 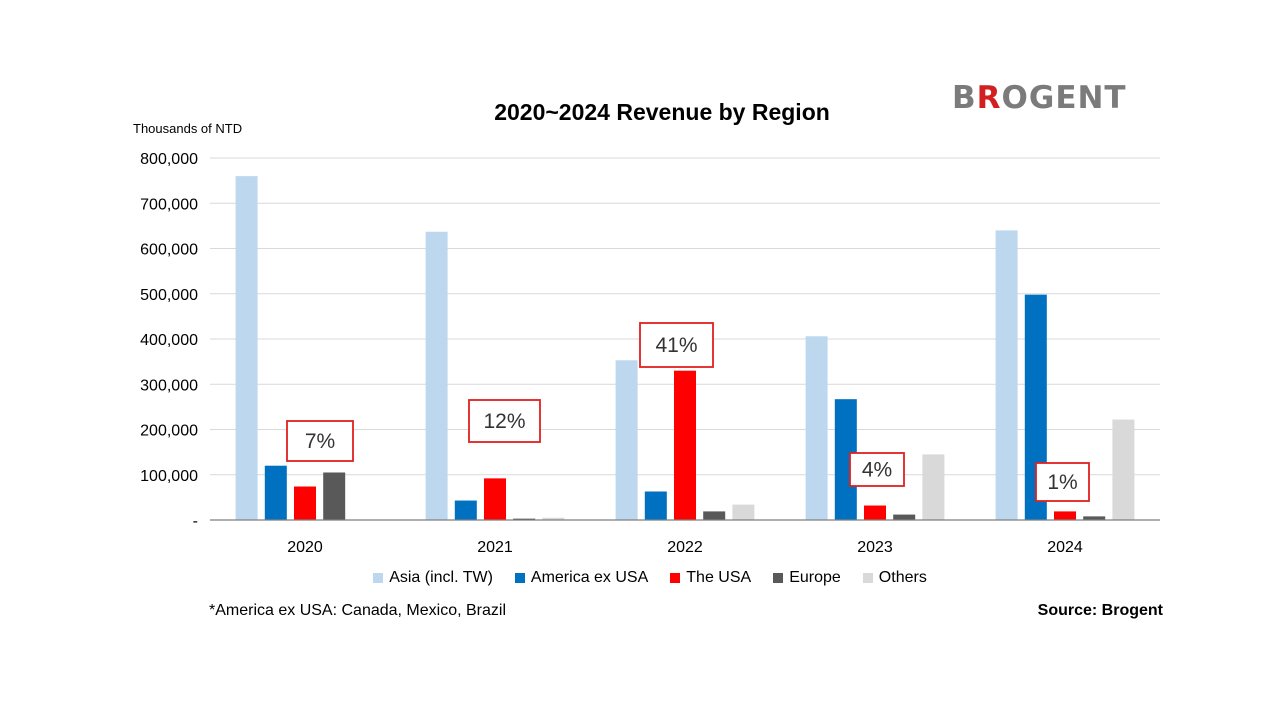 What do you see at coordinates (1065, 547) in the screenshot?
I see `x-tick-label: 2024` at bounding box center [1065, 547].